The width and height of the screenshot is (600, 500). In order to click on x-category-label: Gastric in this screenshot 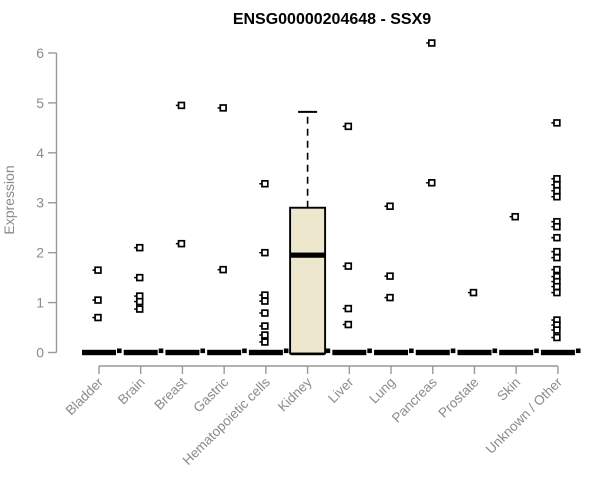, I will do `click(210, 394)`.